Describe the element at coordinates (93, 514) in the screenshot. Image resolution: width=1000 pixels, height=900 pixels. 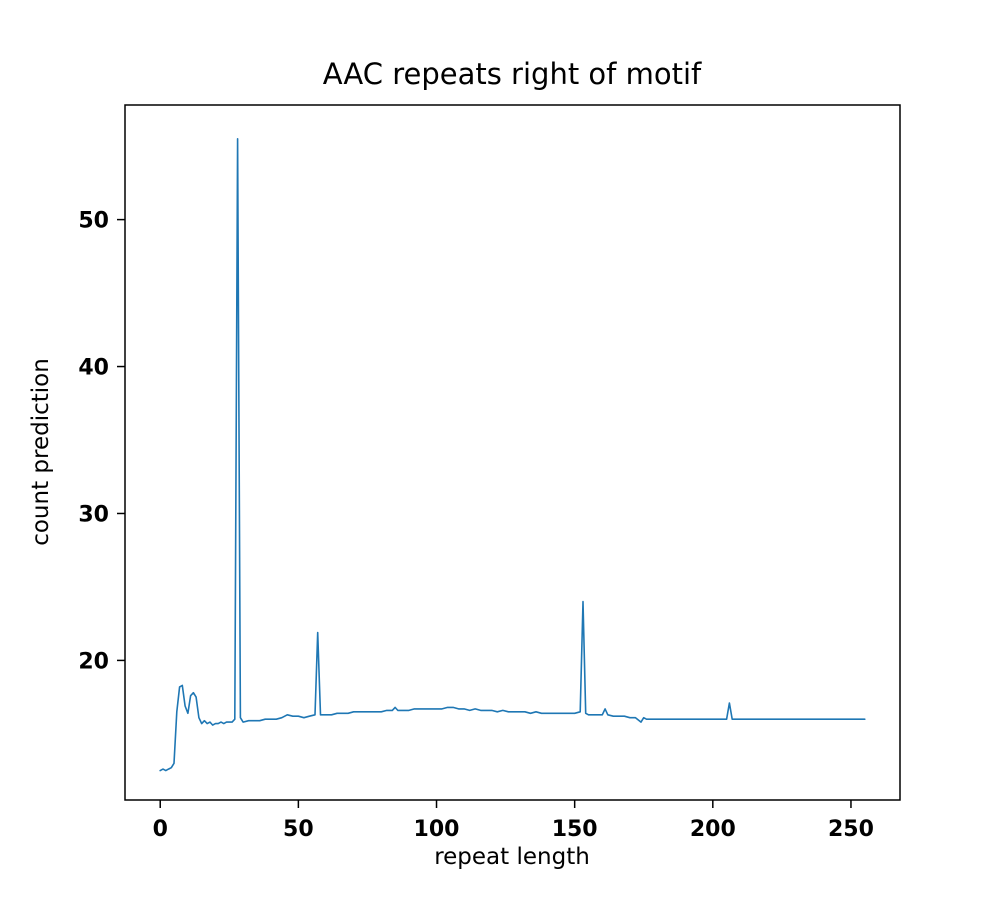
I see `y-tick-label: 30` at that location.